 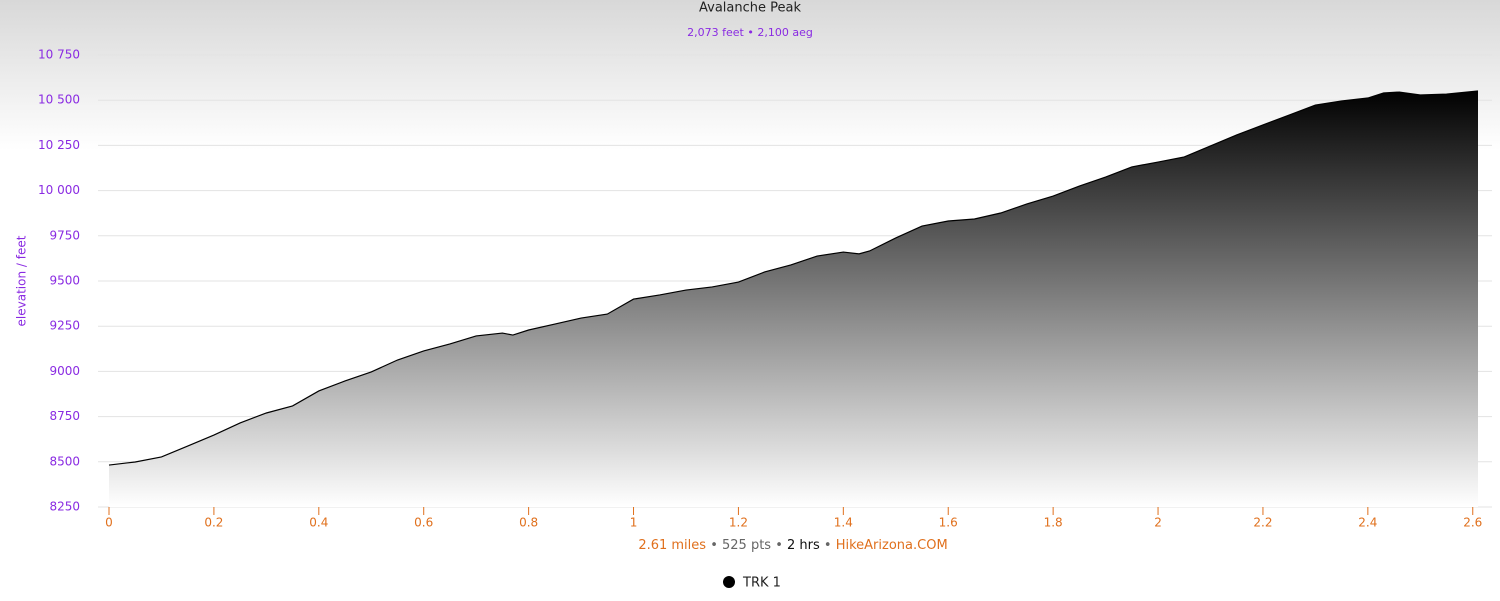 What do you see at coordinates (948, 523) in the screenshot?
I see `x-tick-label: 1.6` at bounding box center [948, 523].